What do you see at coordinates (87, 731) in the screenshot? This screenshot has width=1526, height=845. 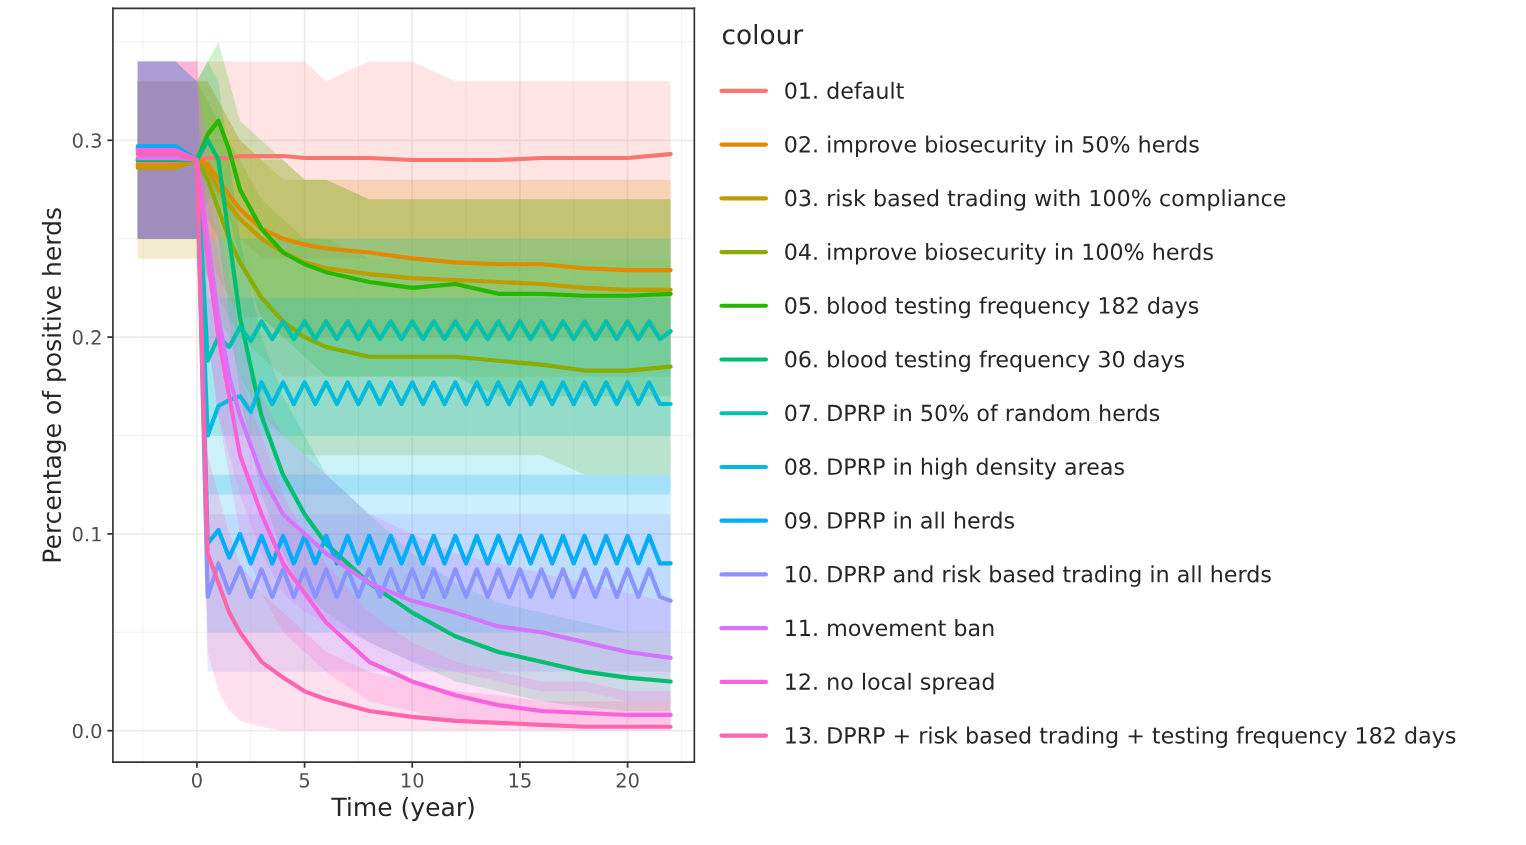 I see `y-tick-label: 0.0` at bounding box center [87, 731].